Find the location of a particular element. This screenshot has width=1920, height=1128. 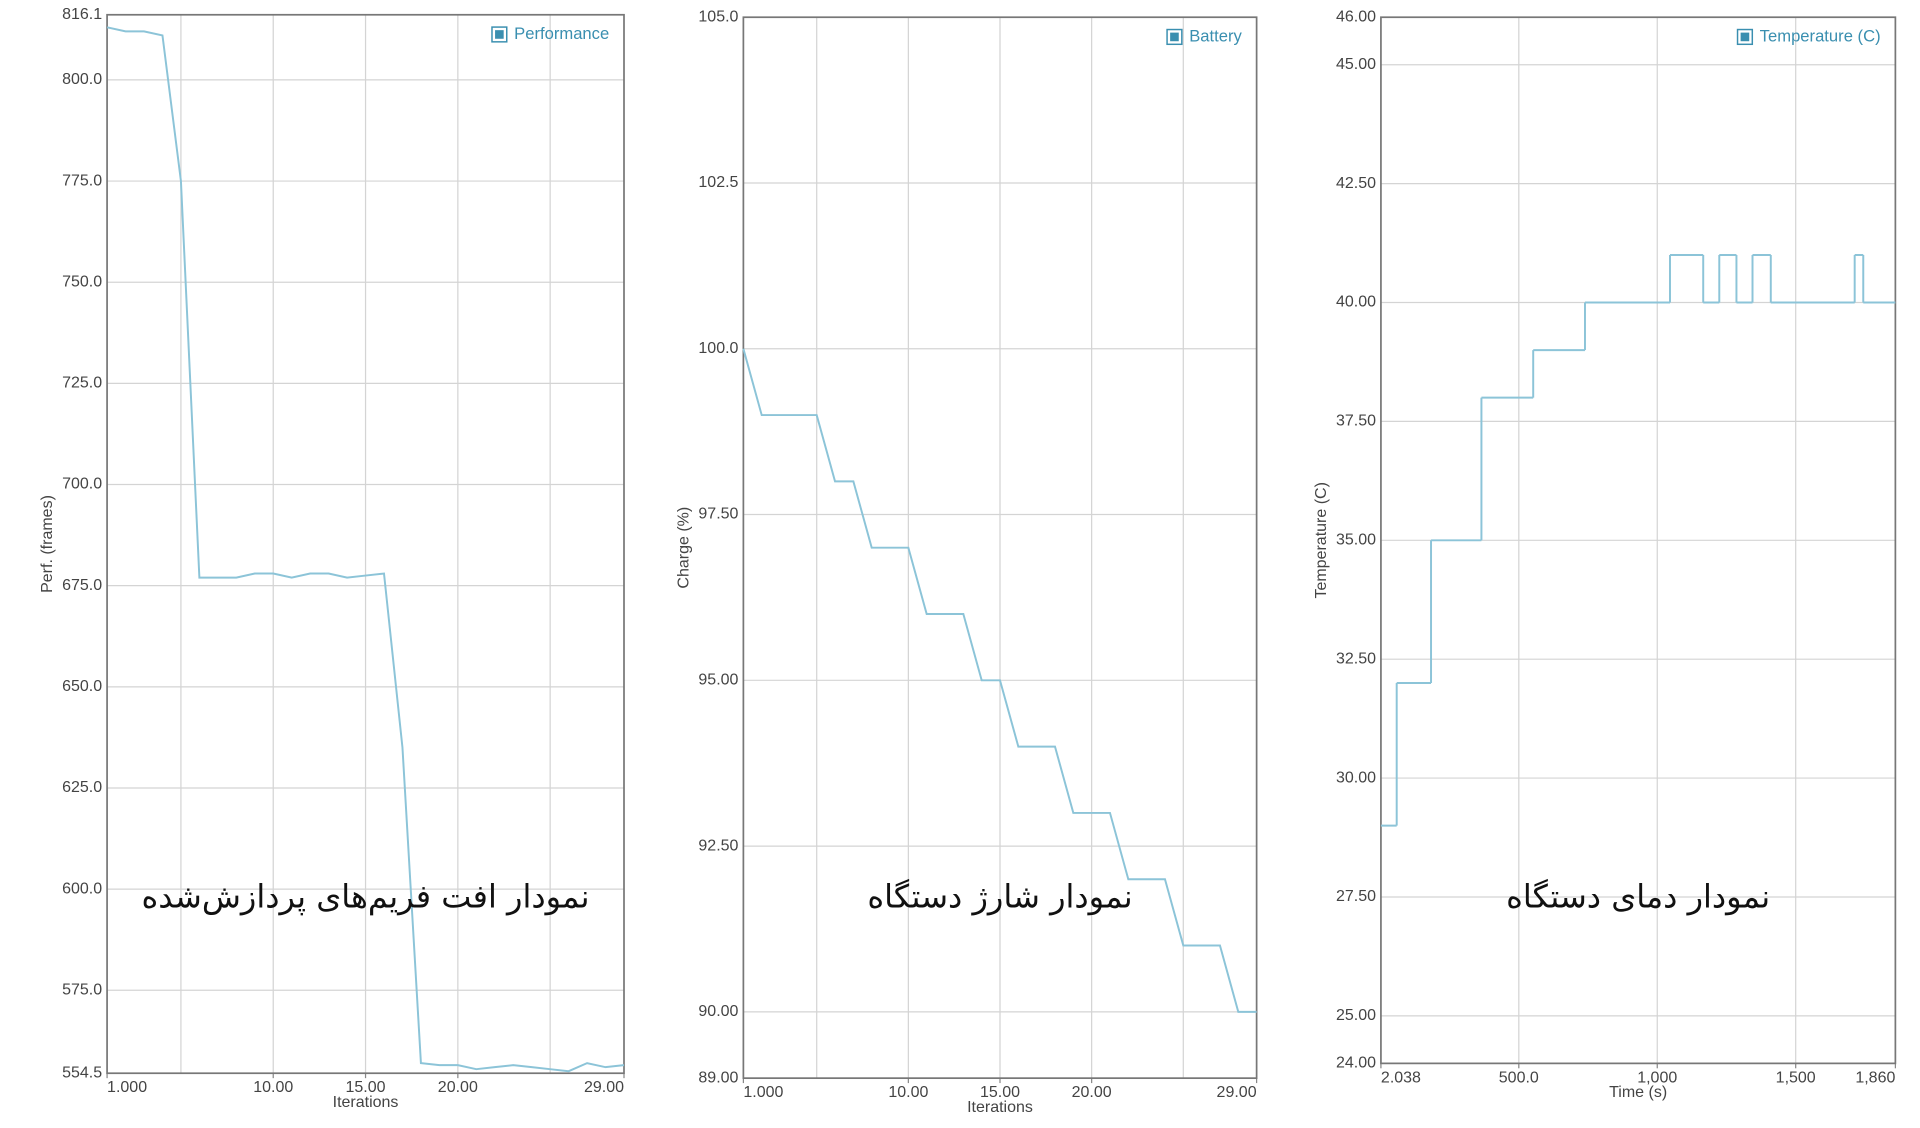

y-tick-label: 25.00 is located at coordinates (1356, 1015).